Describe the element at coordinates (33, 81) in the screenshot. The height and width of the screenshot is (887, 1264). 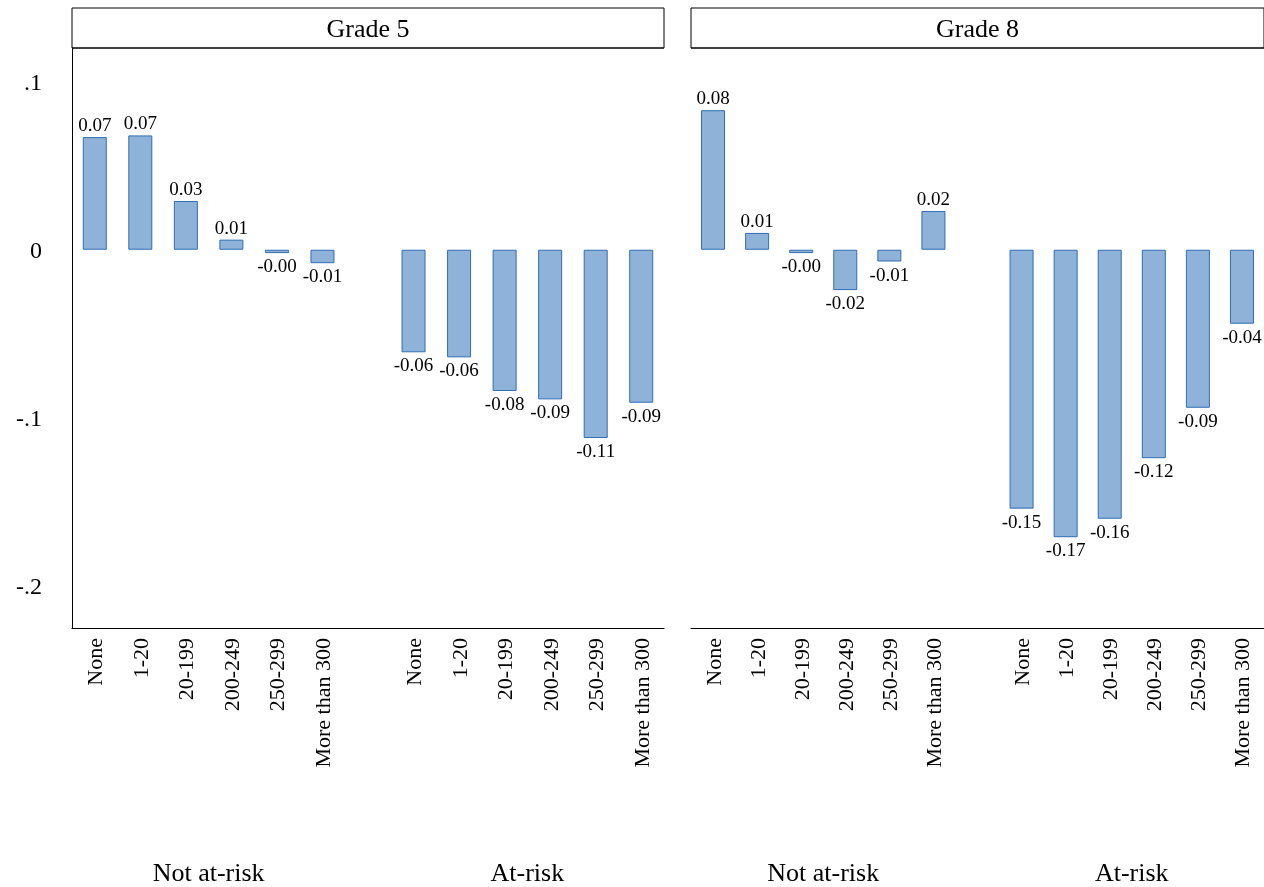
I see `y-tick-label: .1` at that location.